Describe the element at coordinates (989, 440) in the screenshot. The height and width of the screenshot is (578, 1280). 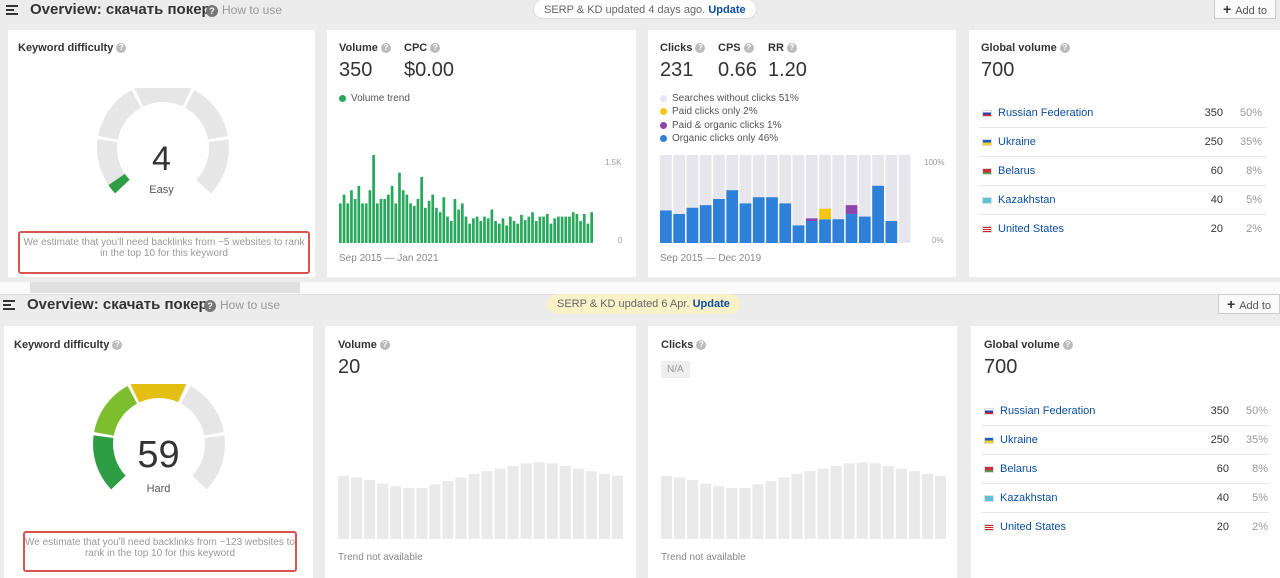
I see `flag-ukraine-icon` at that location.